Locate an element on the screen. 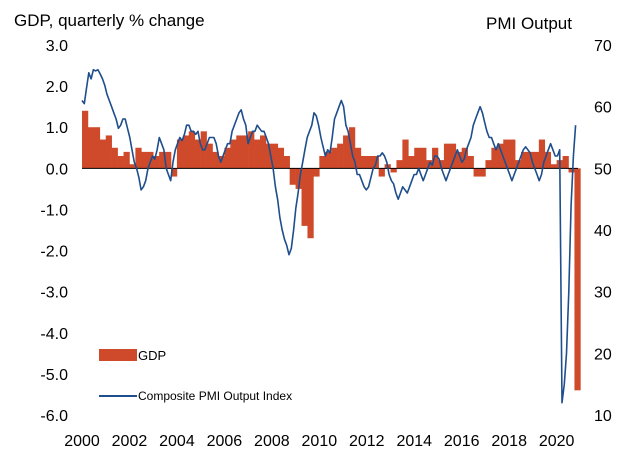 This screenshot has width=631, height=452. right-tick-label: 40 is located at coordinates (603, 231).